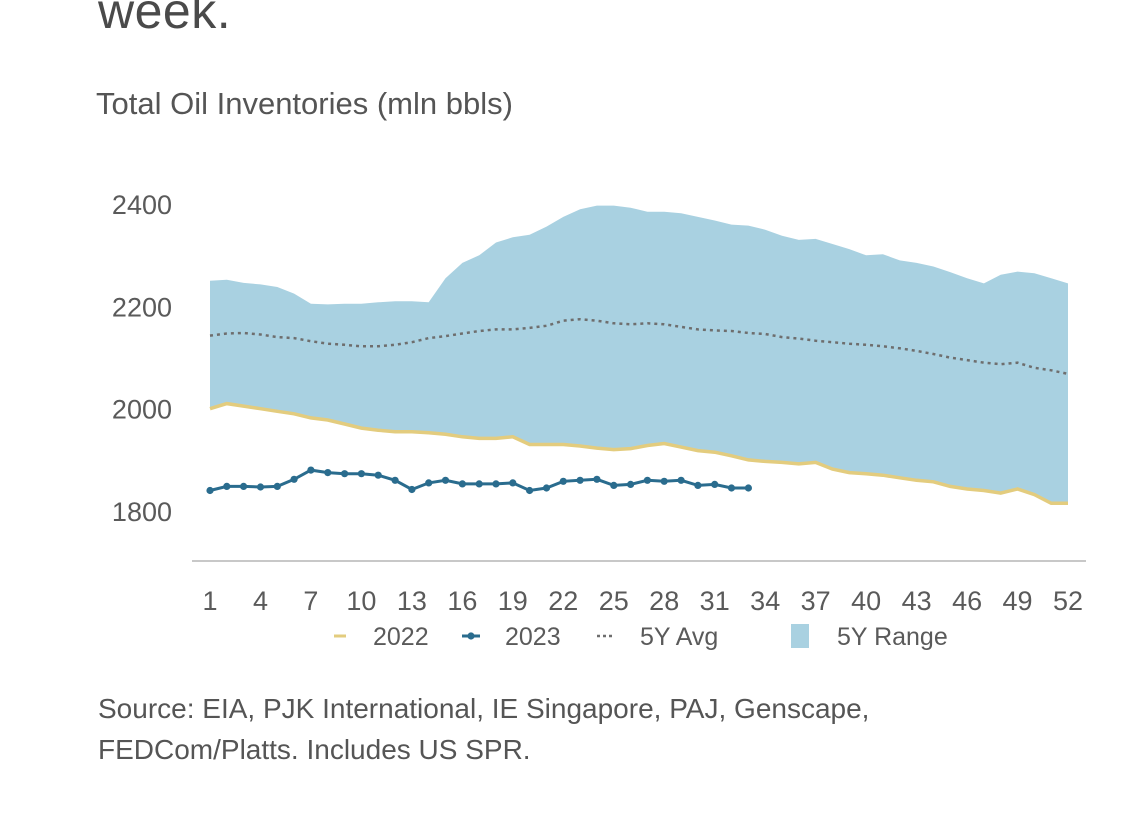  I want to click on x-tick-label-52: 52, so click(1068, 601).